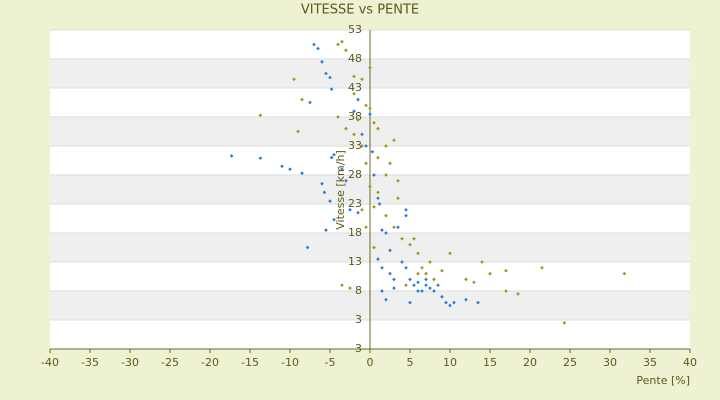 This screenshot has height=400, width=720. What do you see at coordinates (130, 362) in the screenshot?
I see `x-tick-label: -30` at bounding box center [130, 362].